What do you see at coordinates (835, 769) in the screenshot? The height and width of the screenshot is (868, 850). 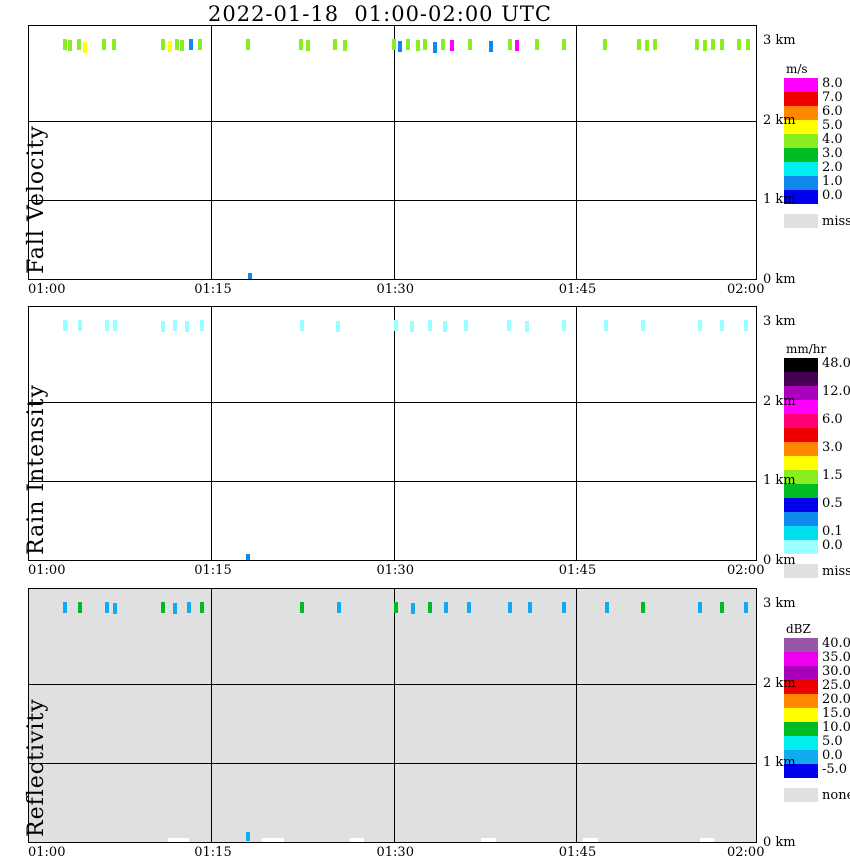 I see `colorbar-tick-label: -5.0` at bounding box center [835, 769].